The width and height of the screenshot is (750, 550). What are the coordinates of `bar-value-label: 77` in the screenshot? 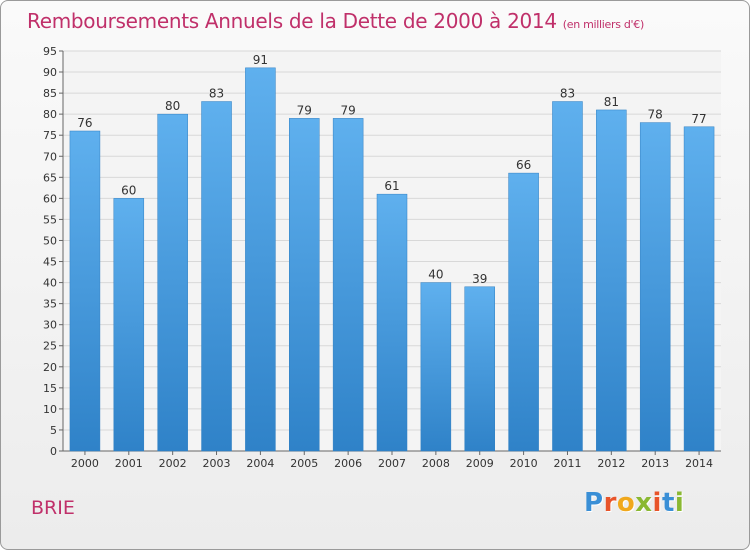 It's located at (698, 119).